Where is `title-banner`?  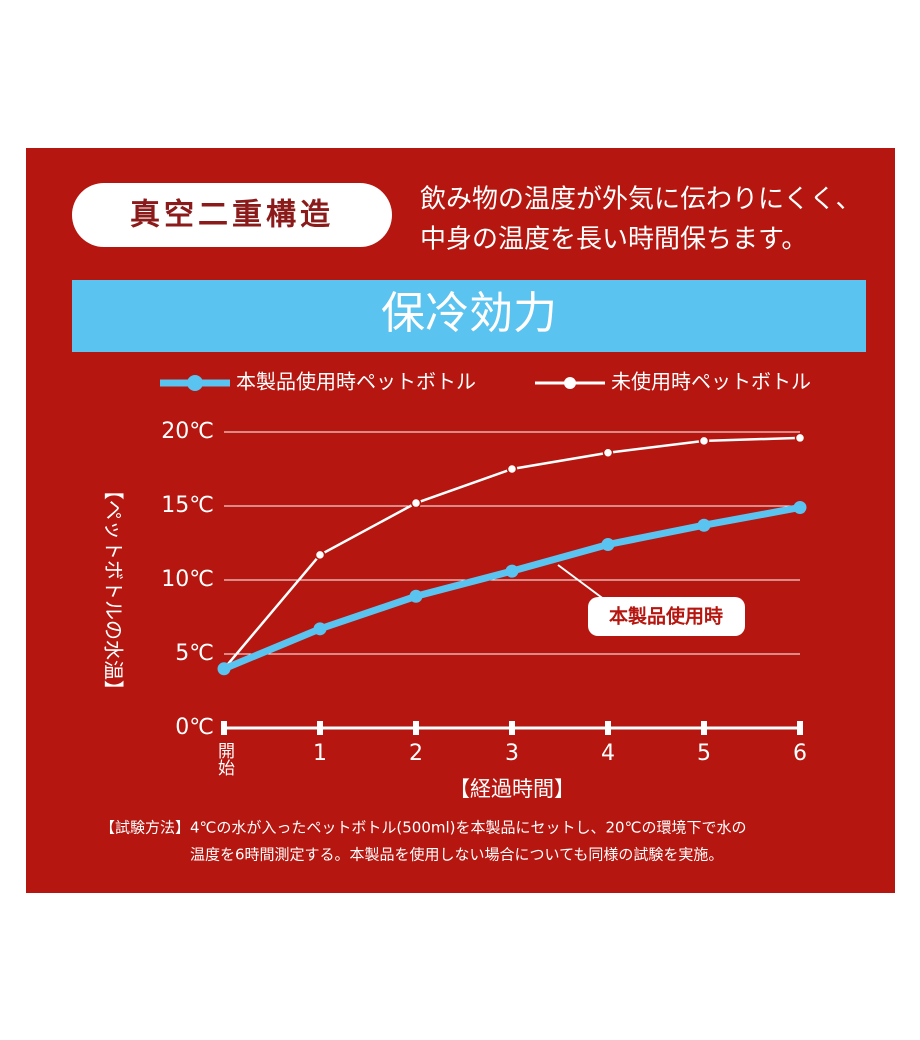 title-banner is located at coordinates (469, 316).